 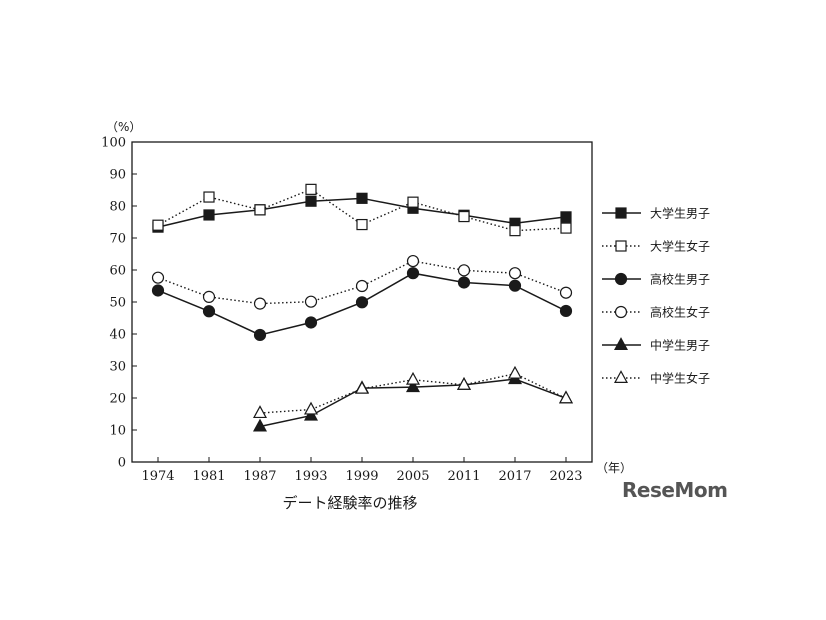 What do you see at coordinates (259, 476) in the screenshot?
I see `x-tick-label: 1987` at bounding box center [259, 476].